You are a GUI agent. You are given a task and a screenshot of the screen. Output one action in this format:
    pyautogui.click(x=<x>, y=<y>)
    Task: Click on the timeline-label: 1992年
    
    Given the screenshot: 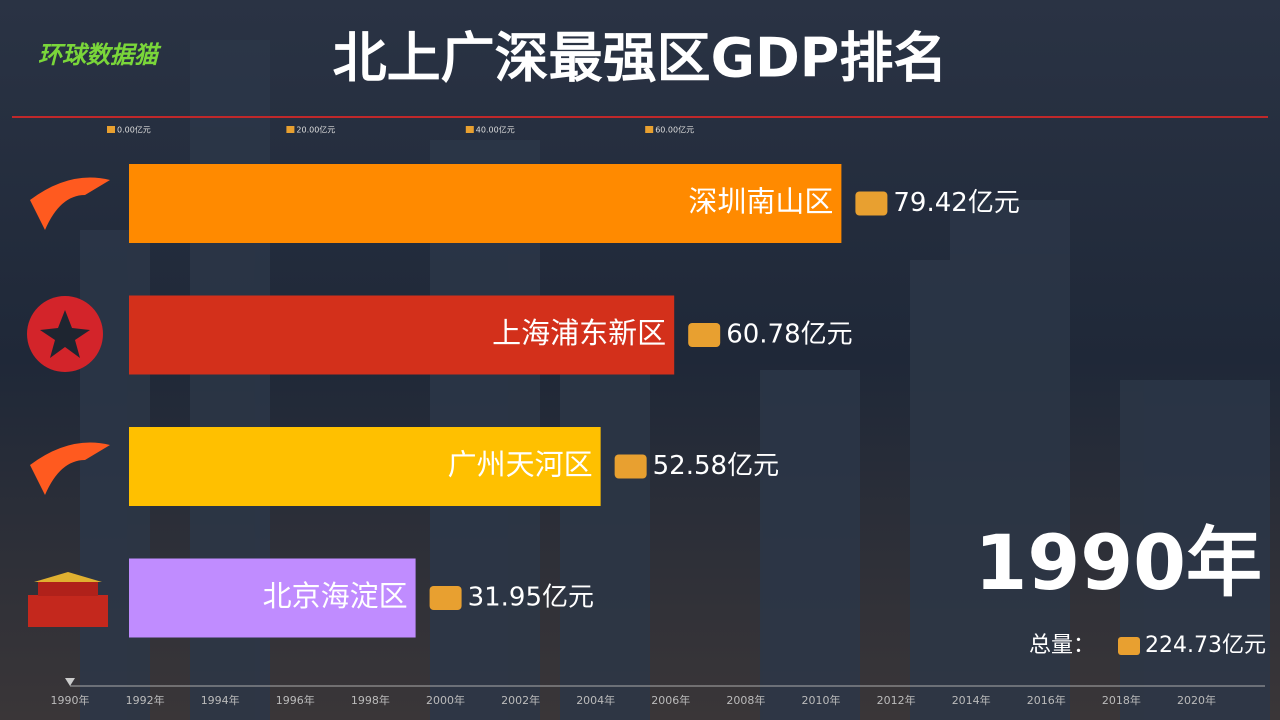 What is the action you would take?
    pyautogui.click(x=145, y=700)
    